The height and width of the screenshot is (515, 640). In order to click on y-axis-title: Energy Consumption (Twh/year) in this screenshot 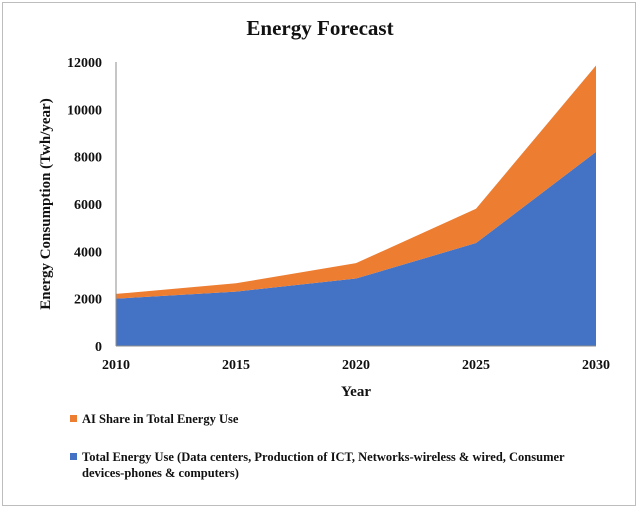, I will do `click(46, 203)`.